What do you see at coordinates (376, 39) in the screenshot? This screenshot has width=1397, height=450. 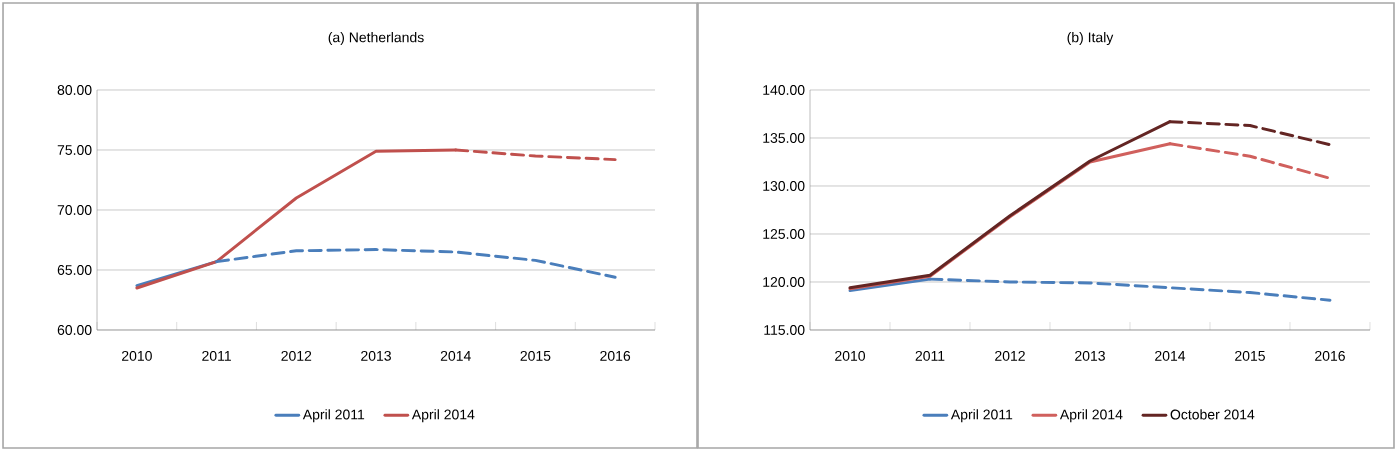 I see `chart-title: (a) Netherlands` at bounding box center [376, 39].